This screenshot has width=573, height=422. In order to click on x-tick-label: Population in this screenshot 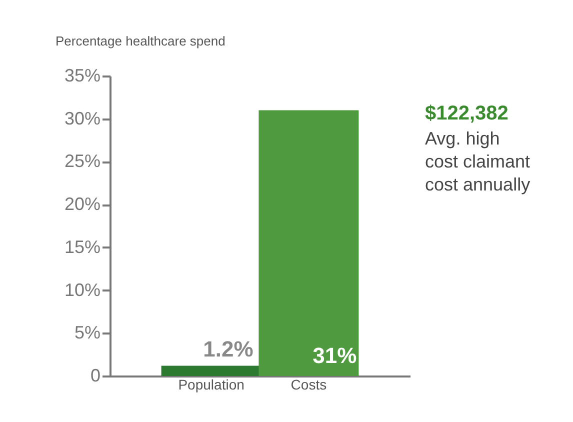, I will do `click(211, 384)`.